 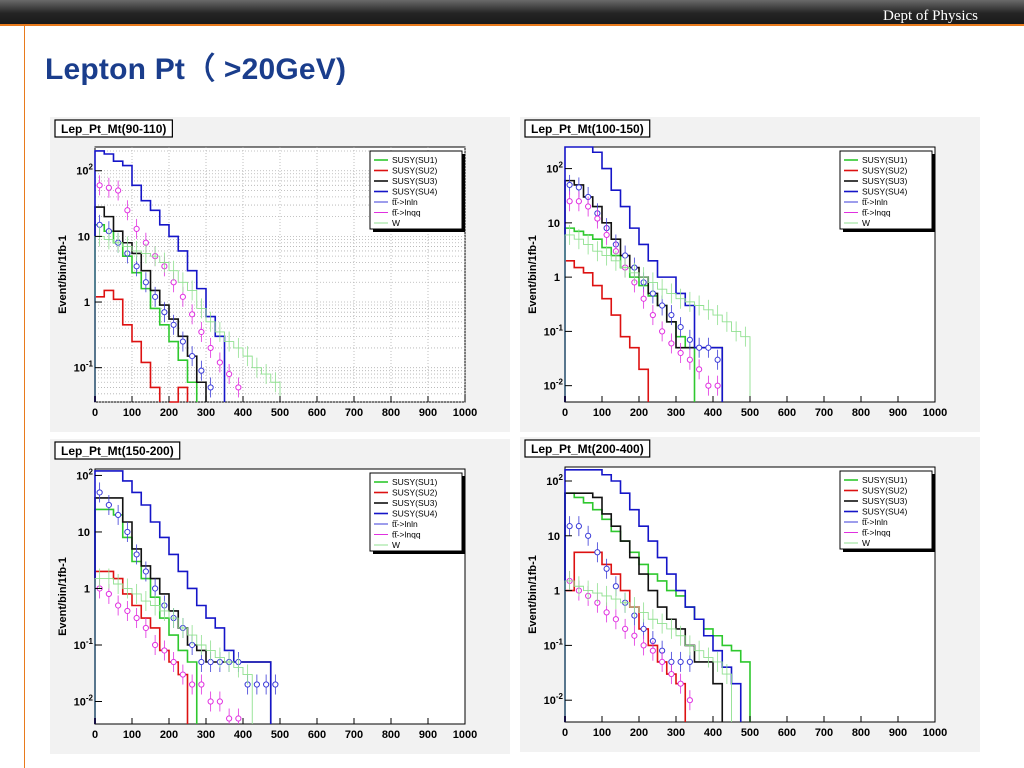 I want to click on y-tick-label: 1, so click(x=87, y=303).